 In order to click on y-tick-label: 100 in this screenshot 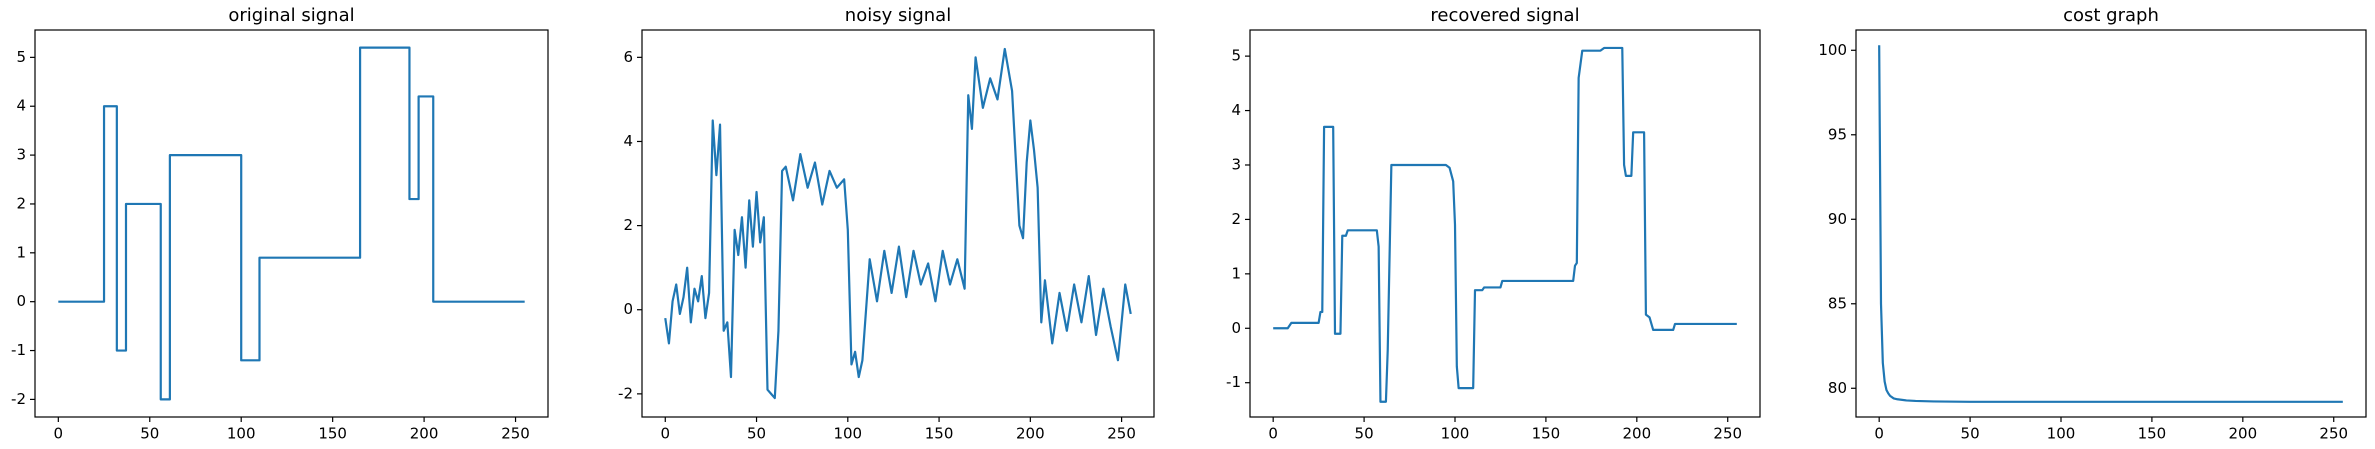, I will do `click(1832, 50)`.